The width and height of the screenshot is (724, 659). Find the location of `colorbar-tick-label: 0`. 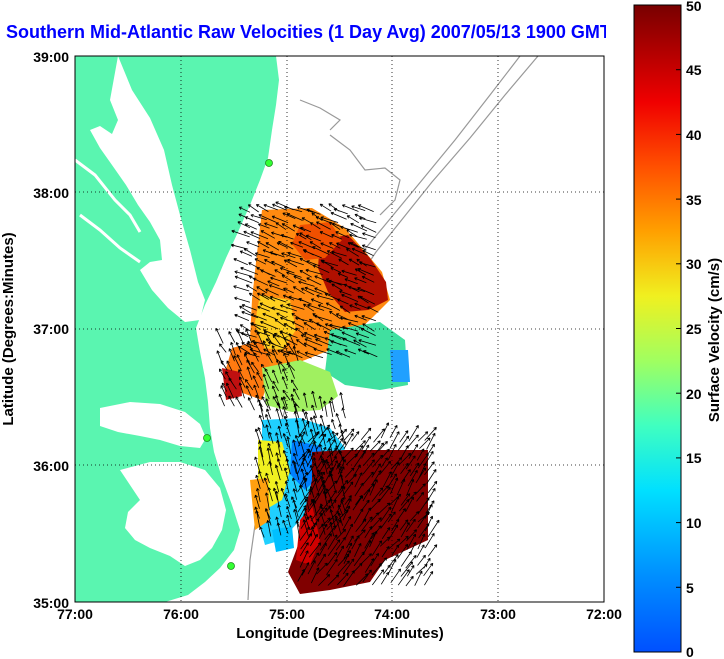

colorbar-tick-label: 0 is located at coordinates (690, 651).